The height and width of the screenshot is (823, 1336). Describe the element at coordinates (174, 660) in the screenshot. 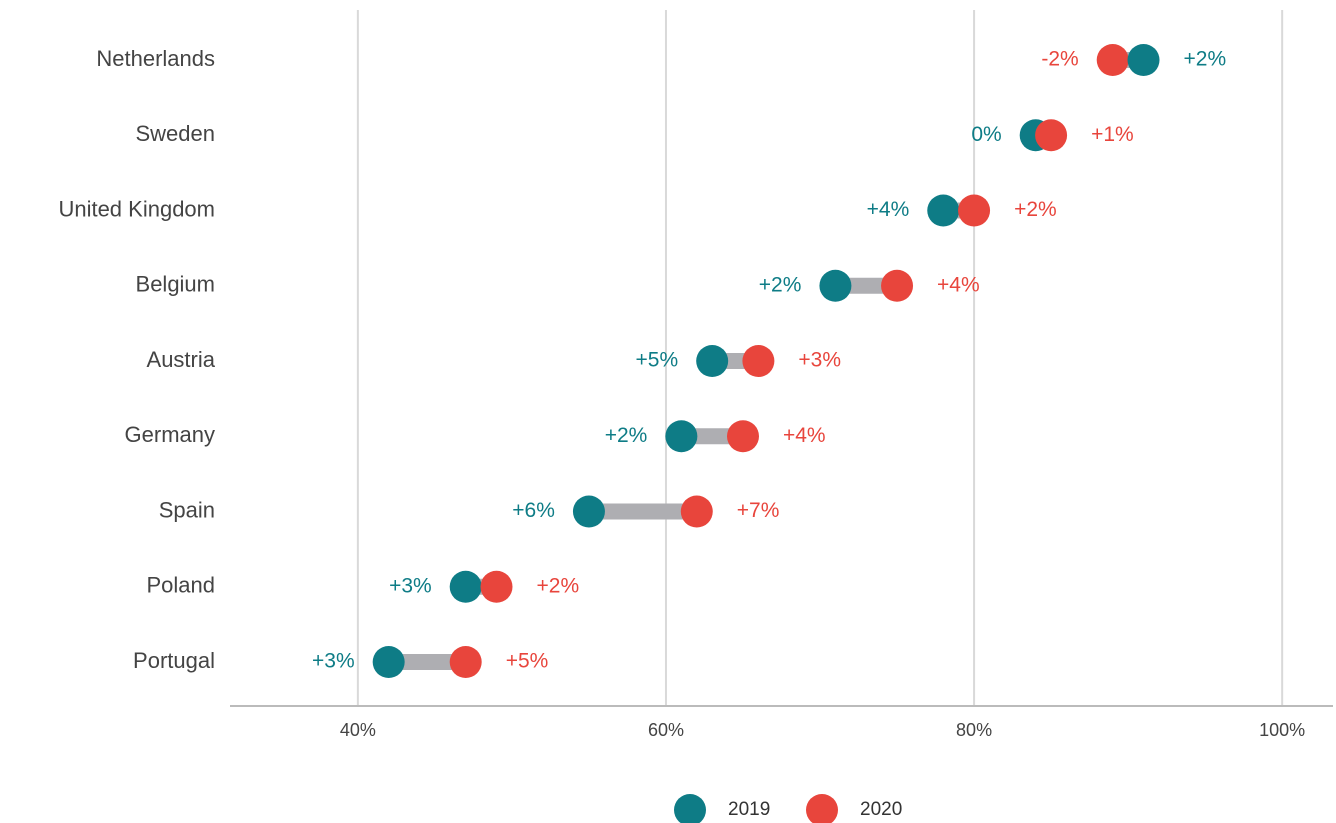

I see `y-tick-label: Portugal` at that location.